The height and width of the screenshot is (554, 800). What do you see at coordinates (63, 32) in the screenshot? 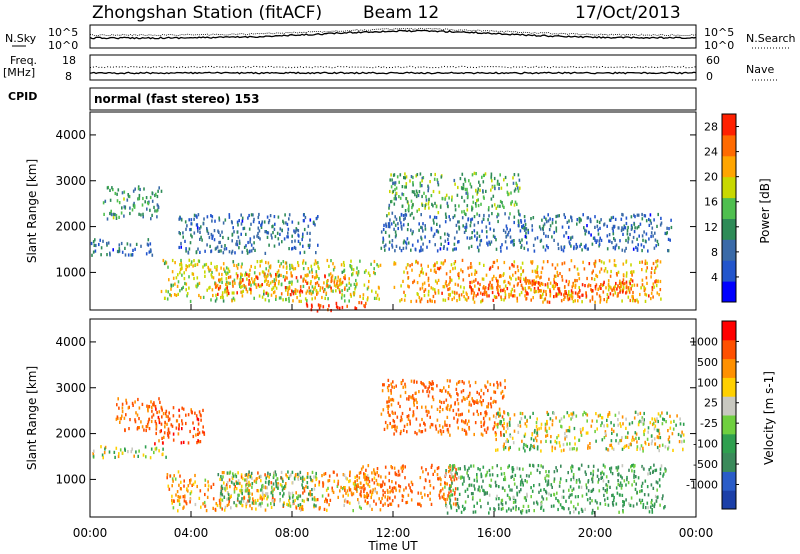
I see `noise-tick-top-left: 10^5` at bounding box center [63, 32].